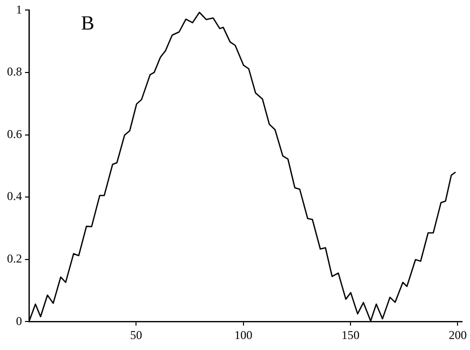  I want to click on y-tick-label: 0.2, so click(14, 258).